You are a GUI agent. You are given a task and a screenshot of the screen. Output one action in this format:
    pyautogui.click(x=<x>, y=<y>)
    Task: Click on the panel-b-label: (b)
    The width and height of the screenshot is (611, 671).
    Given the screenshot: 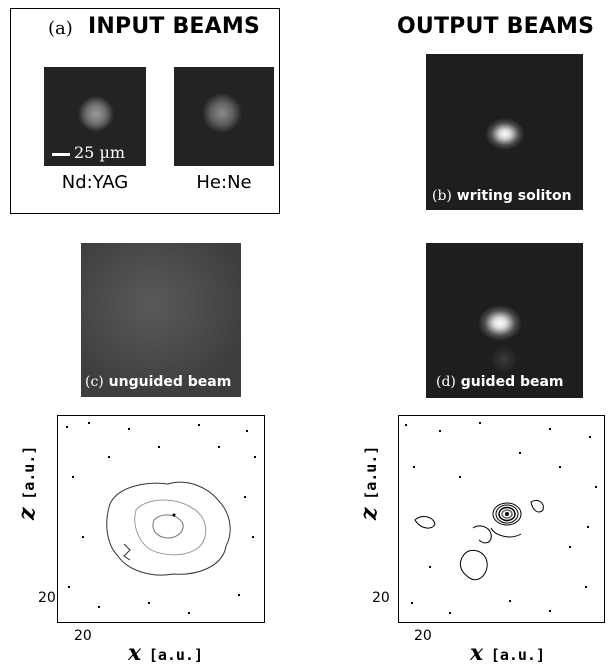 What is the action you would take?
    pyautogui.click(x=442, y=196)
    